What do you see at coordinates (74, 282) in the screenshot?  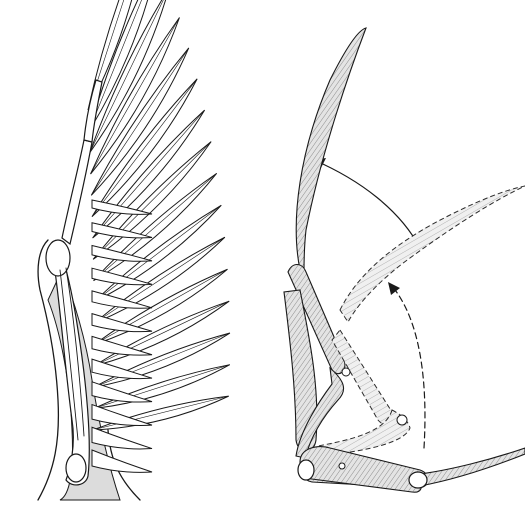 I see `wing-skeleton` at bounding box center [74, 282].